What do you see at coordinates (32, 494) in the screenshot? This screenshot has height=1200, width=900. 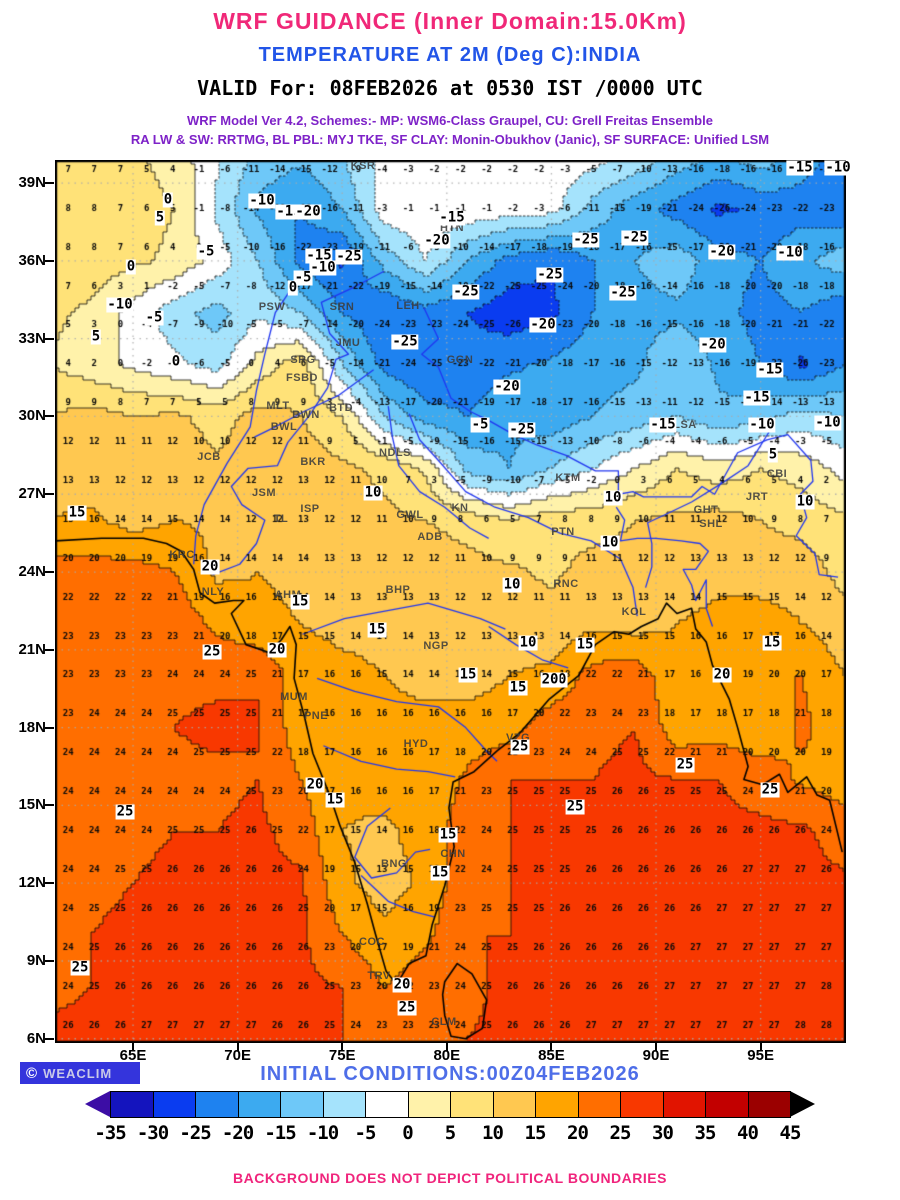 I see `lat-axis-label: 27N` at bounding box center [32, 494].